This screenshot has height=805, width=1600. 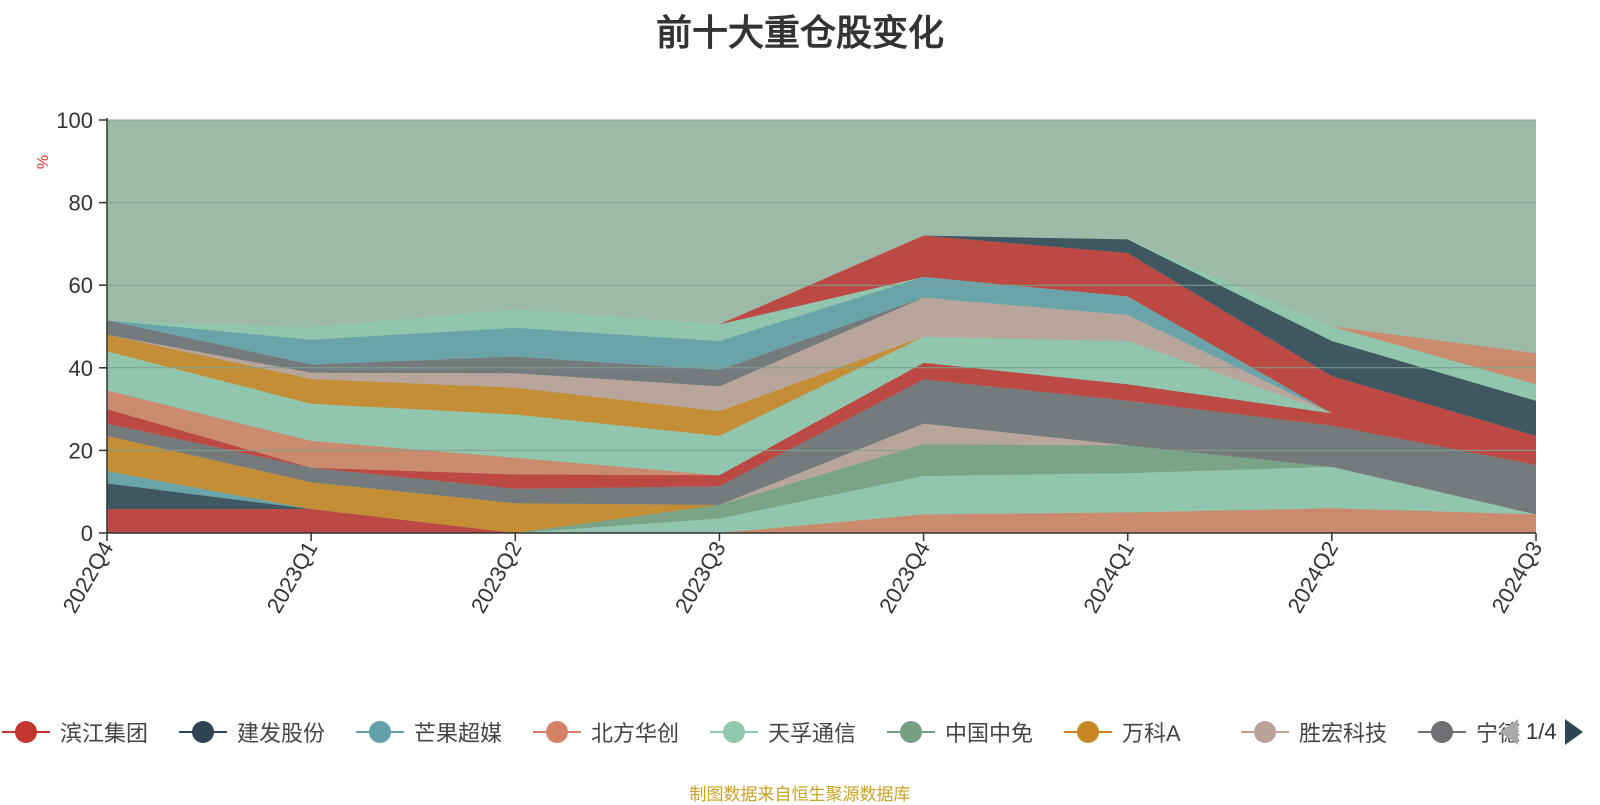 What do you see at coordinates (1509, 732) in the screenshot?
I see `triangle-left-icon` at bounding box center [1509, 732].